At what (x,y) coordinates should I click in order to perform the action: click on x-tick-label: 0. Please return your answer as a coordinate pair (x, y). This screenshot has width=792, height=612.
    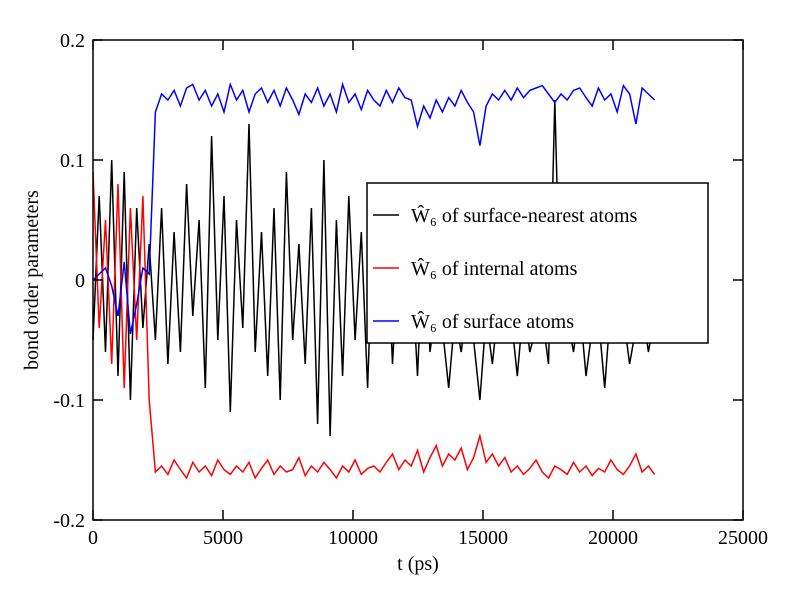
    Looking at the image, I should click on (93, 538).